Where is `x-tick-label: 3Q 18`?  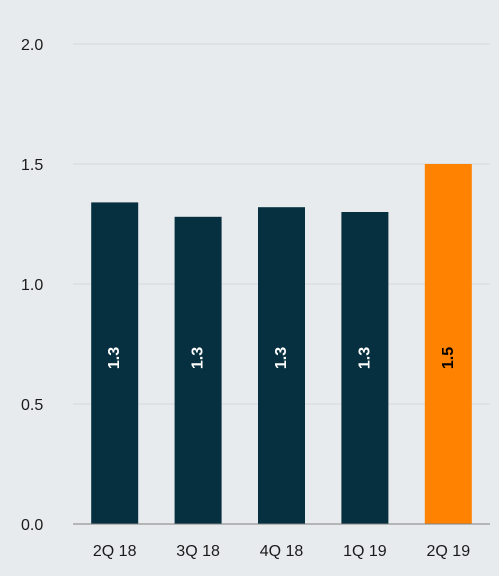
x-tick-label: 3Q 18 is located at coordinates (198, 551).